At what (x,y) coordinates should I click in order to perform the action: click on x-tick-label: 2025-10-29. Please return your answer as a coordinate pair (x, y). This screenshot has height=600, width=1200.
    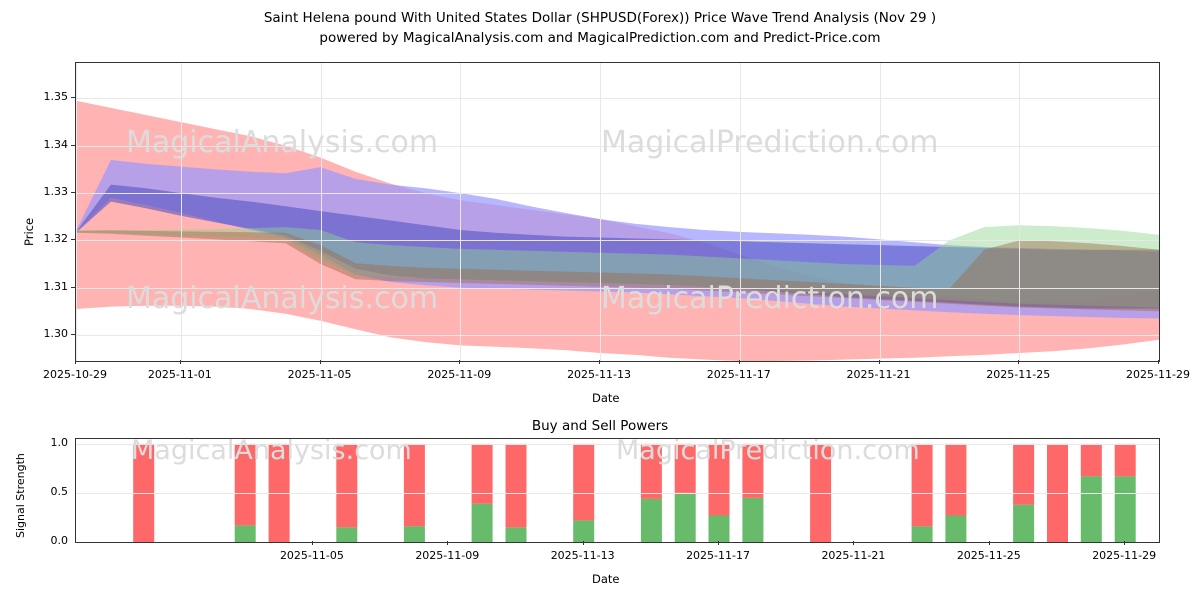
    Looking at the image, I should click on (75, 374).